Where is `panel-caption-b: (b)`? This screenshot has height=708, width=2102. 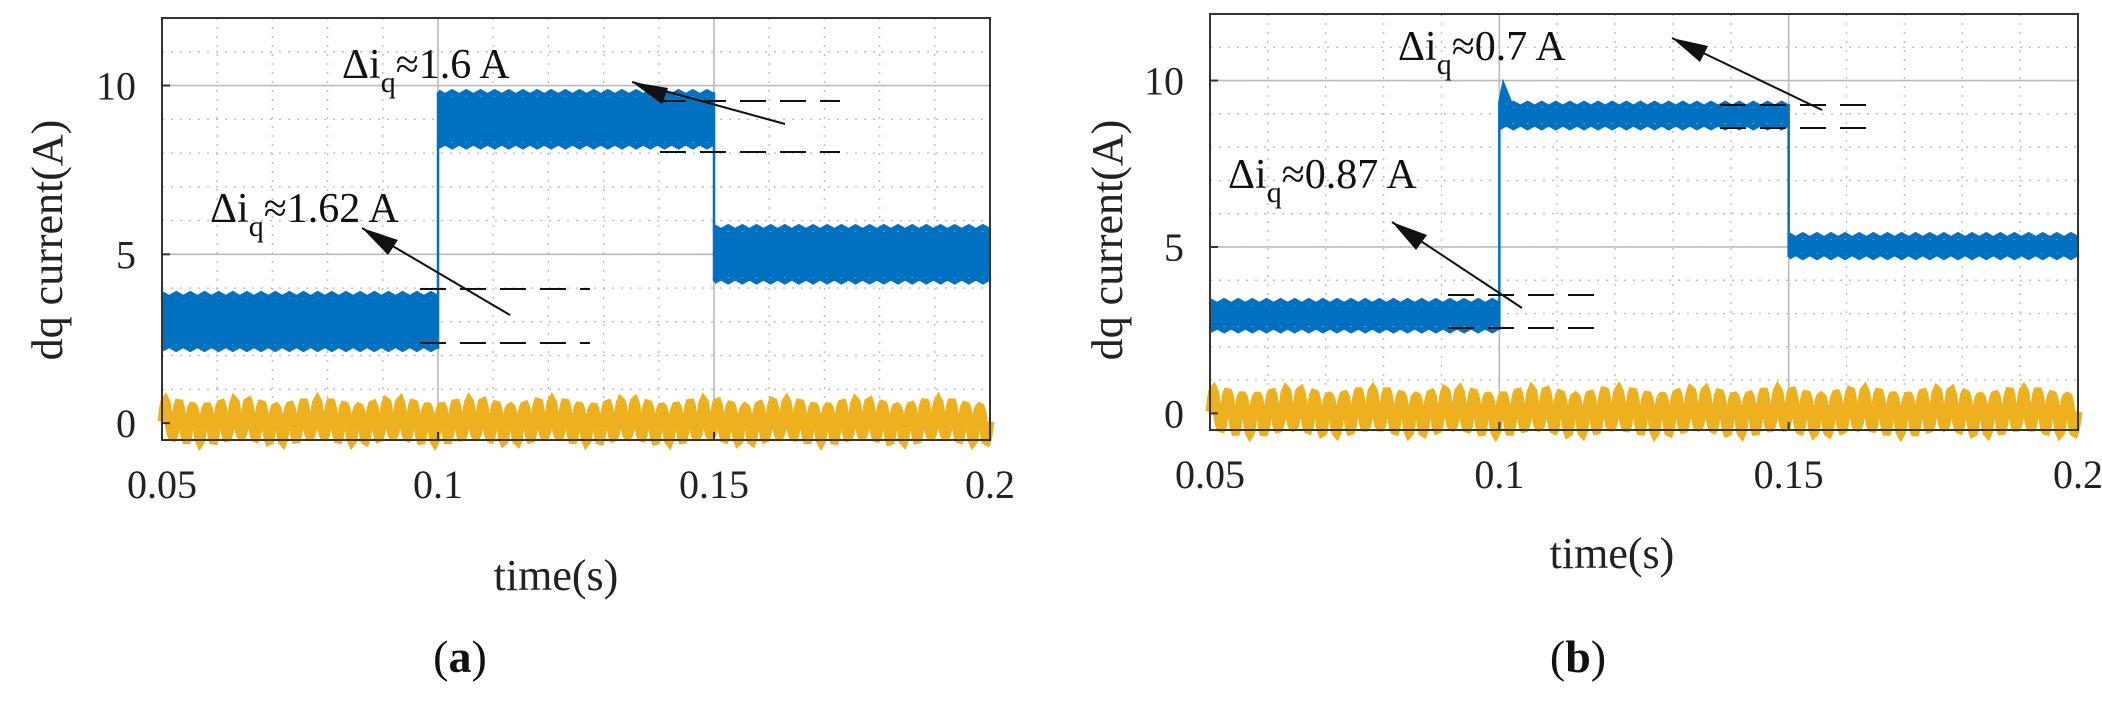 panel-caption-b: (b) is located at coordinates (1578, 656).